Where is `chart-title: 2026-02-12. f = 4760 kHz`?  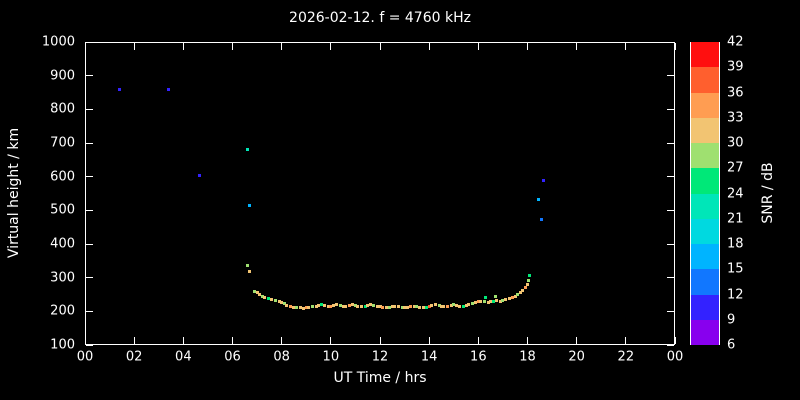
chart-title: 2026-02-12. f = 4760 kHz is located at coordinates (380, 18).